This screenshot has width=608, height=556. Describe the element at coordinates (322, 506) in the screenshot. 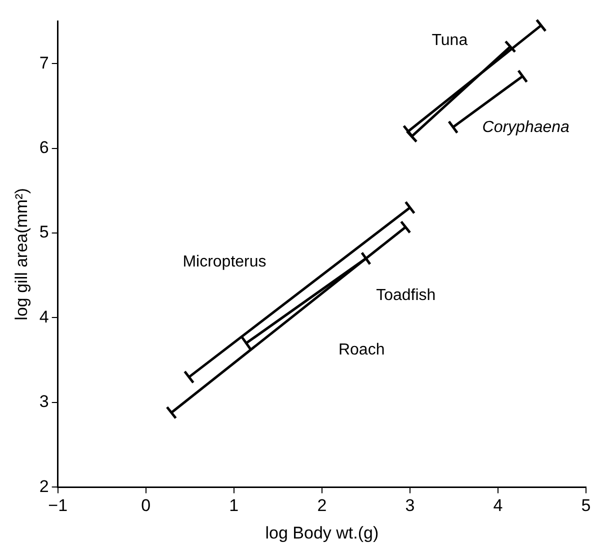

I see `x-tick-label: 2` at that location.